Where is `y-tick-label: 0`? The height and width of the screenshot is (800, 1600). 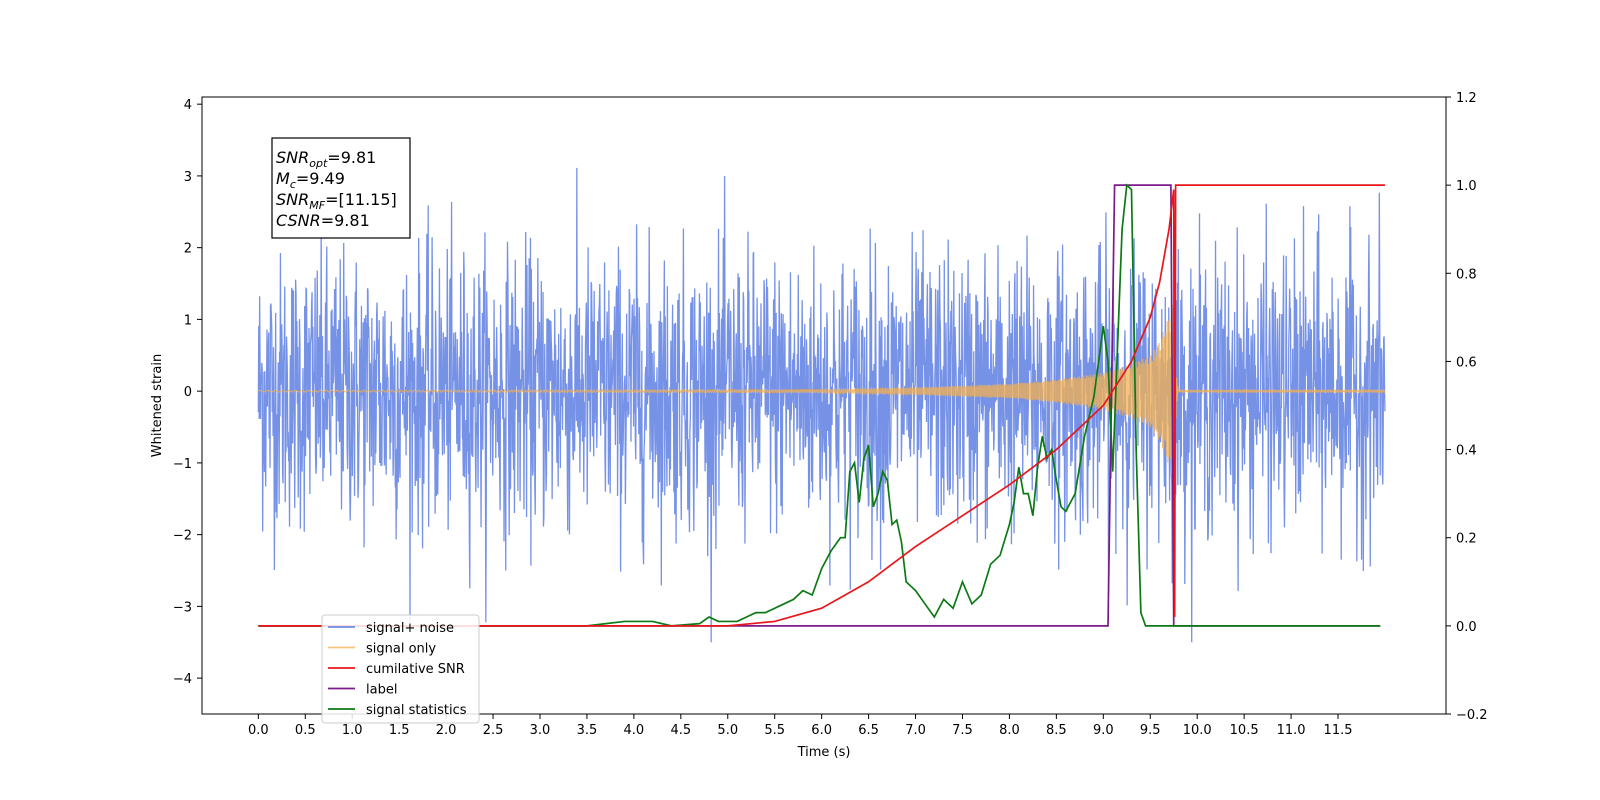
y-tick-label: 0 is located at coordinates (188, 392).